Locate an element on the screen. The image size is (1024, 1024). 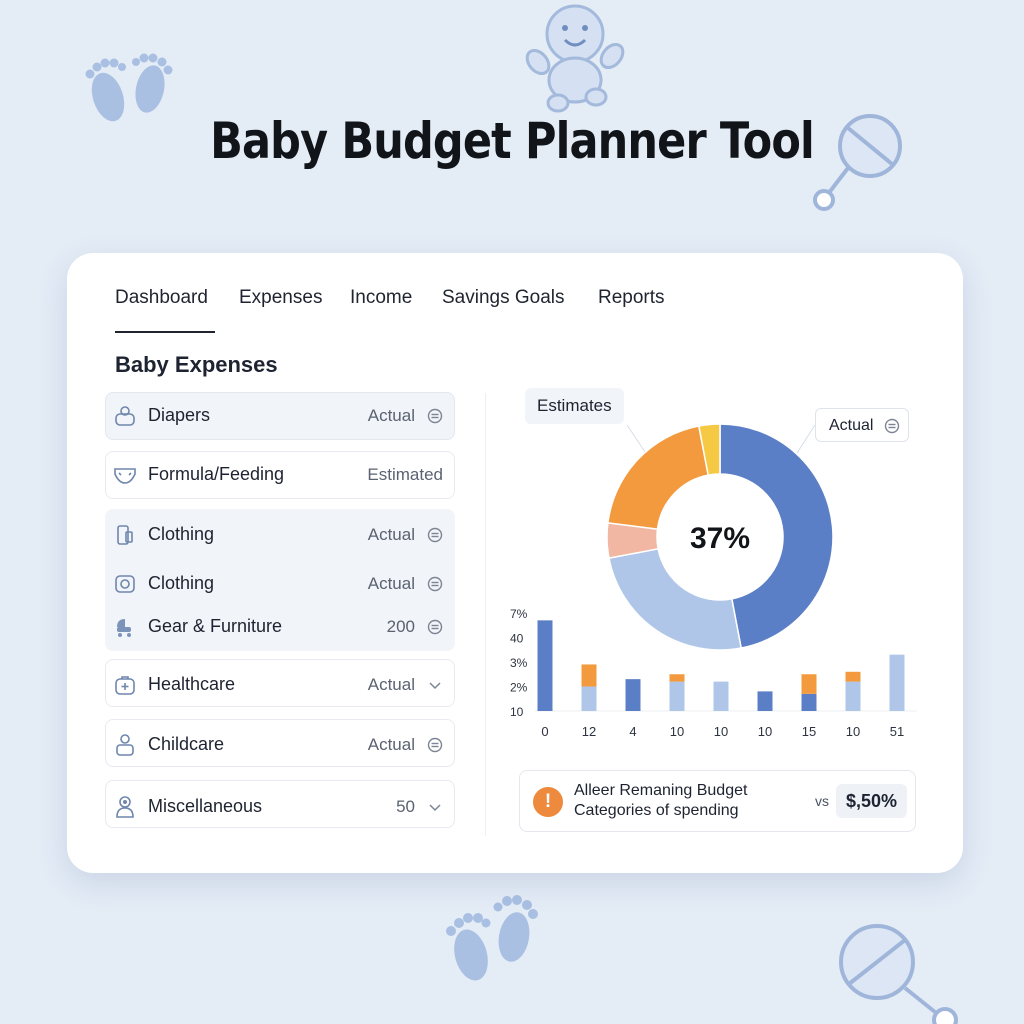
alert-vs: vs is located at coordinates (822, 801).